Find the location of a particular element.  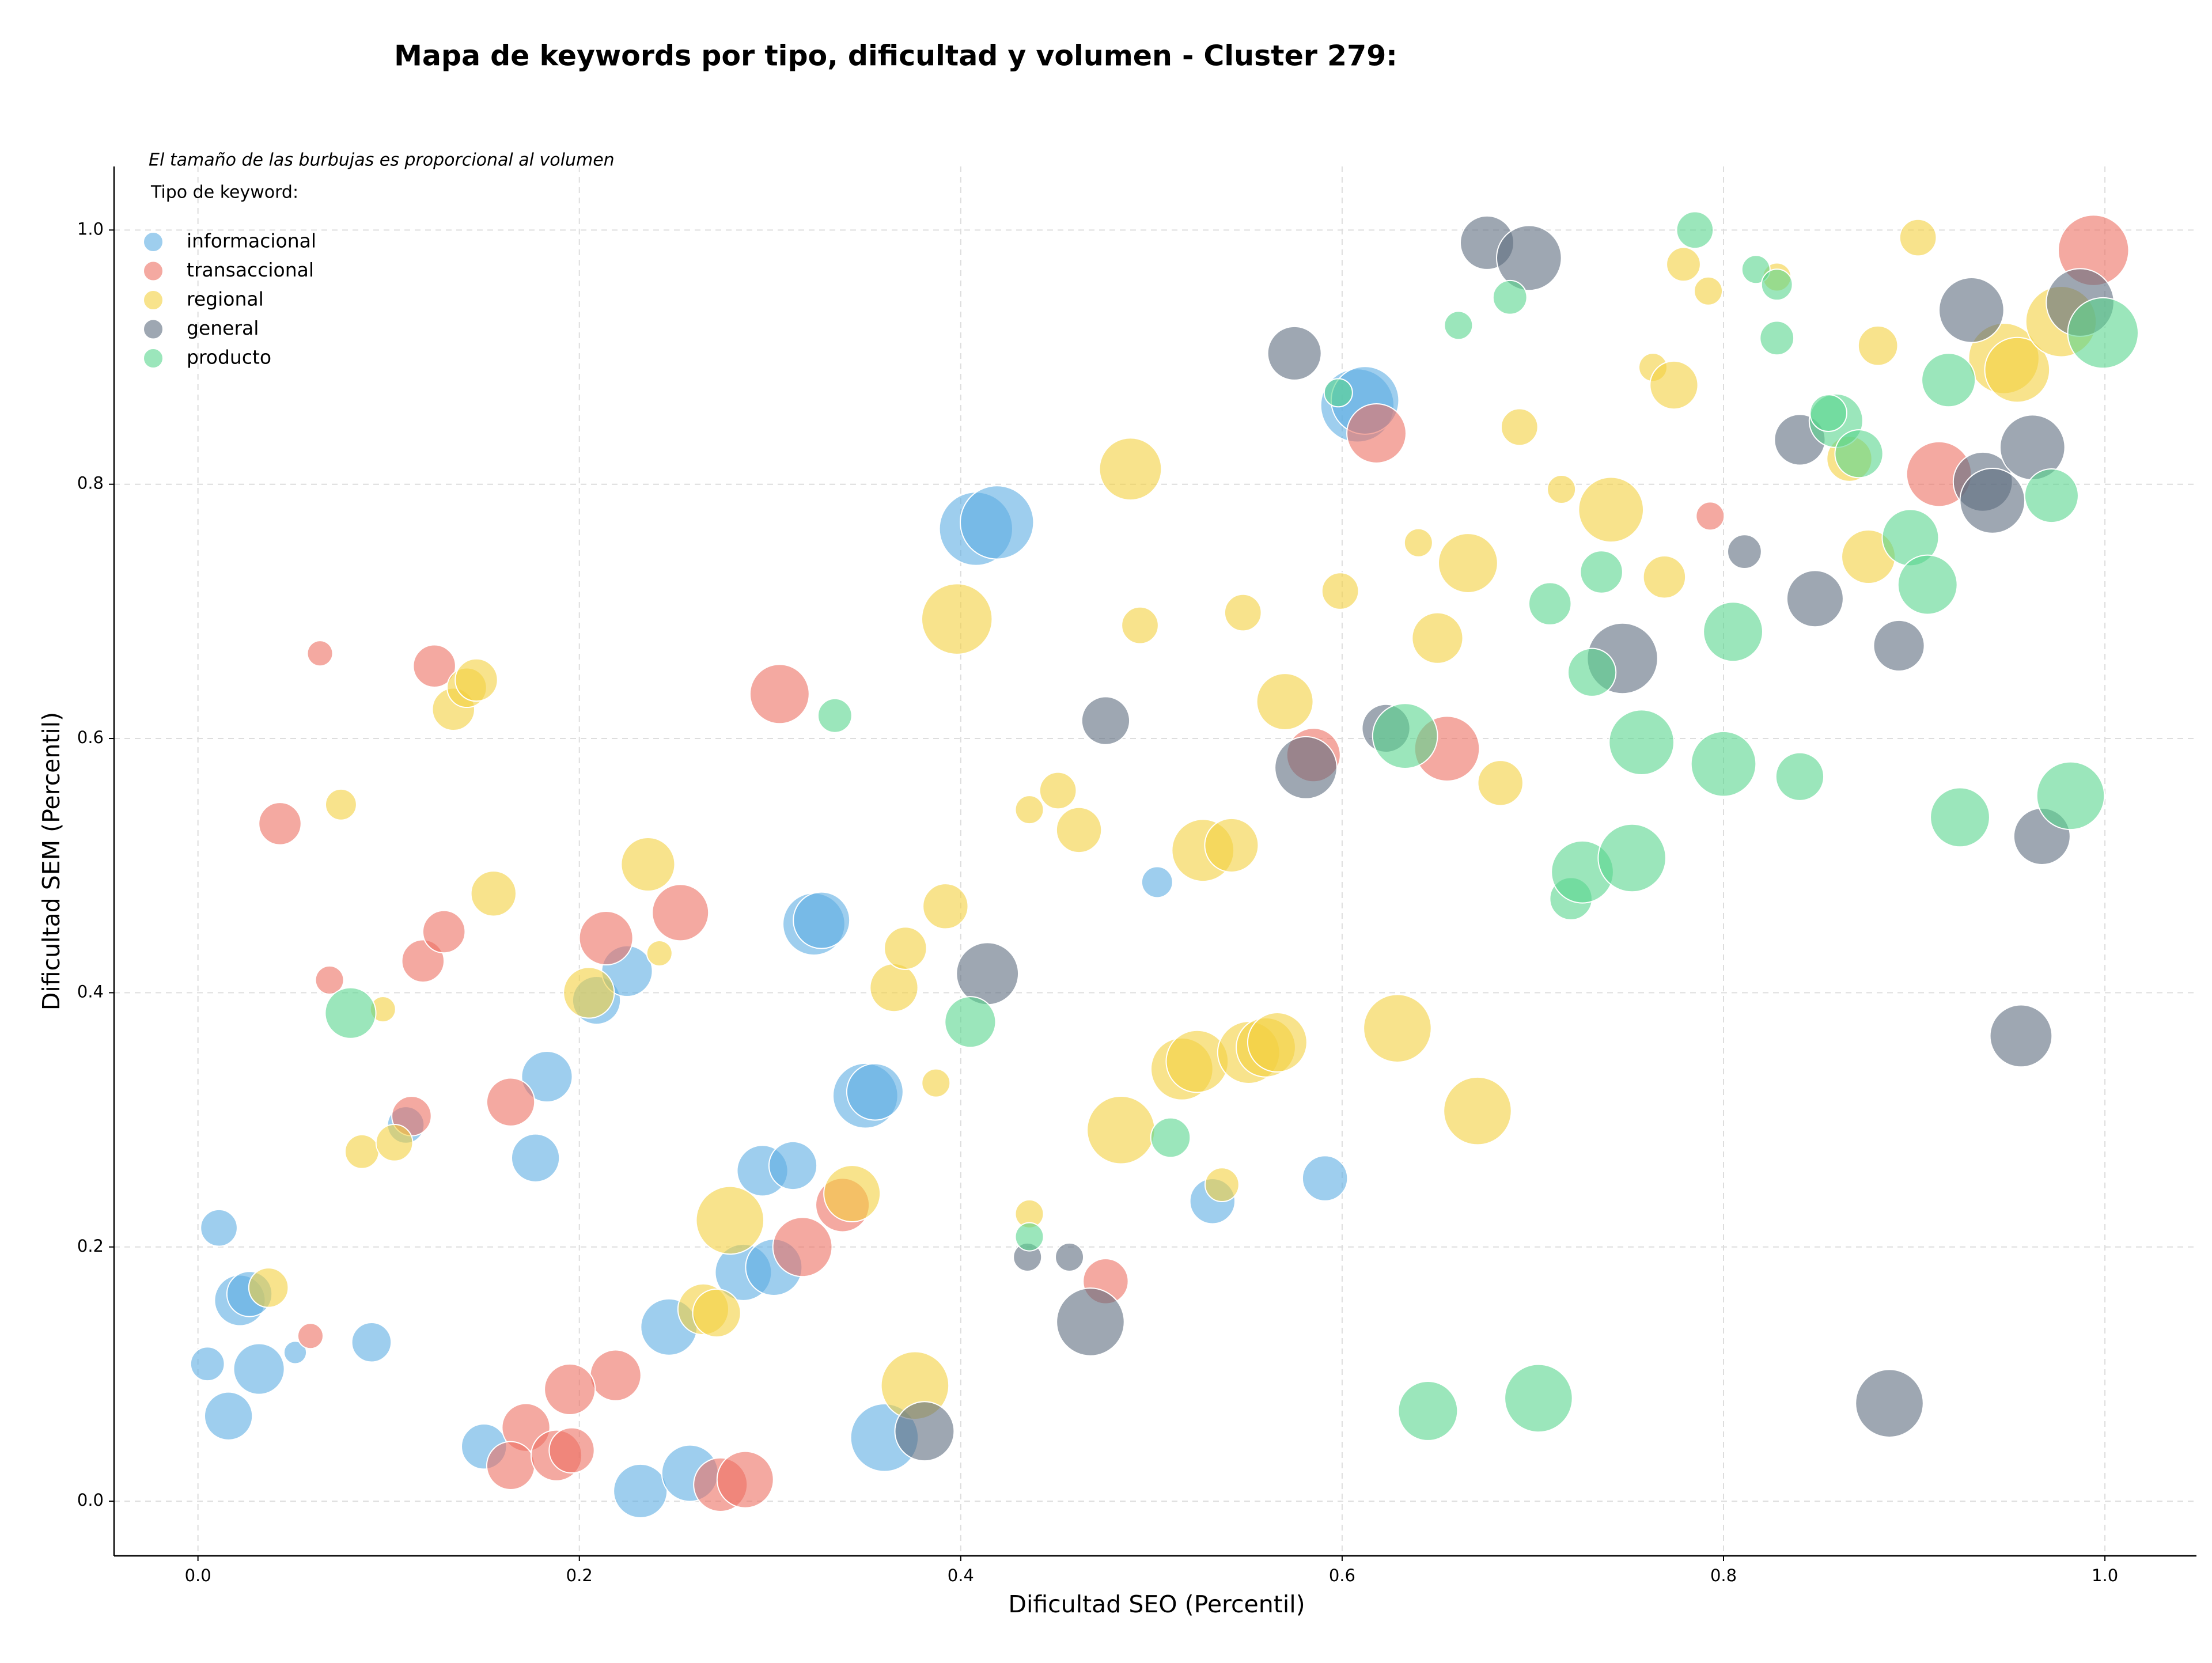

y-tick-label: 1.0 is located at coordinates (90, 228).